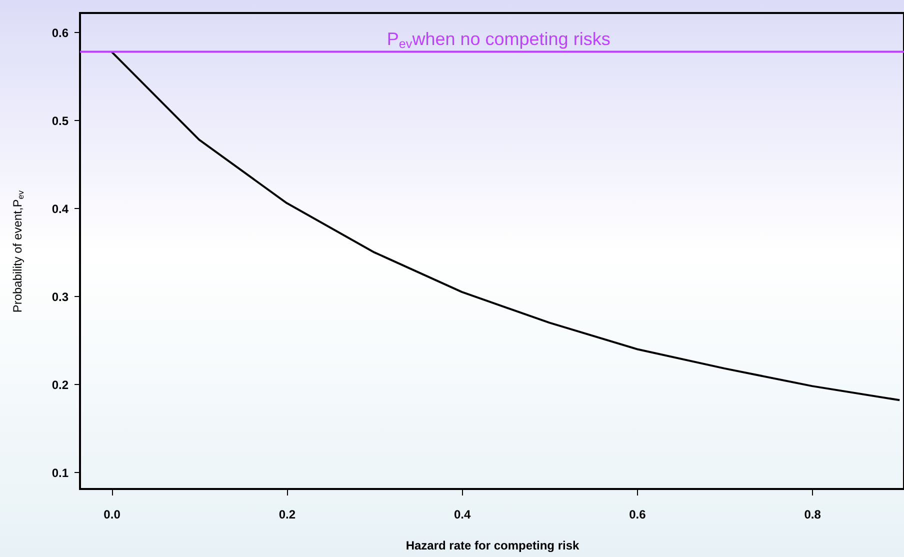  I want to click on y-tick-label: 0.5, so click(60, 121).